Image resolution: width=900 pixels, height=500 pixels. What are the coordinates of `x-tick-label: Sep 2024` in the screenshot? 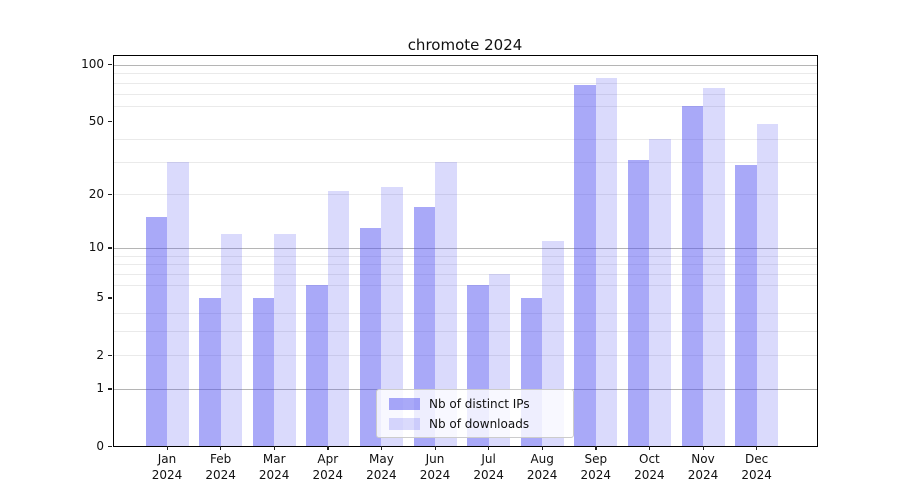 It's located at (596, 467).